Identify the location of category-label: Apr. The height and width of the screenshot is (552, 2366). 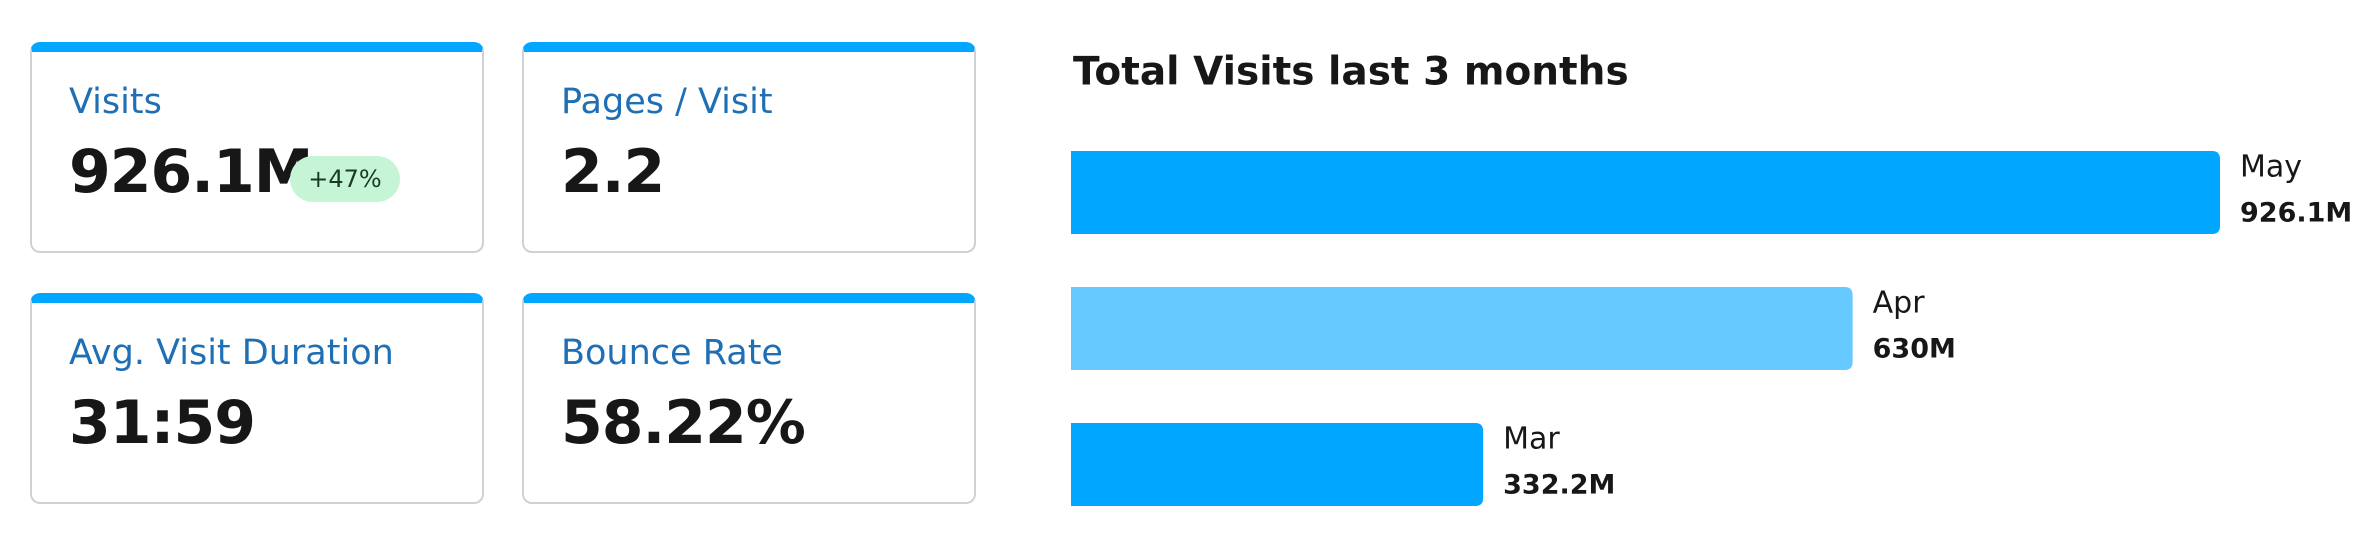
(1899, 303).